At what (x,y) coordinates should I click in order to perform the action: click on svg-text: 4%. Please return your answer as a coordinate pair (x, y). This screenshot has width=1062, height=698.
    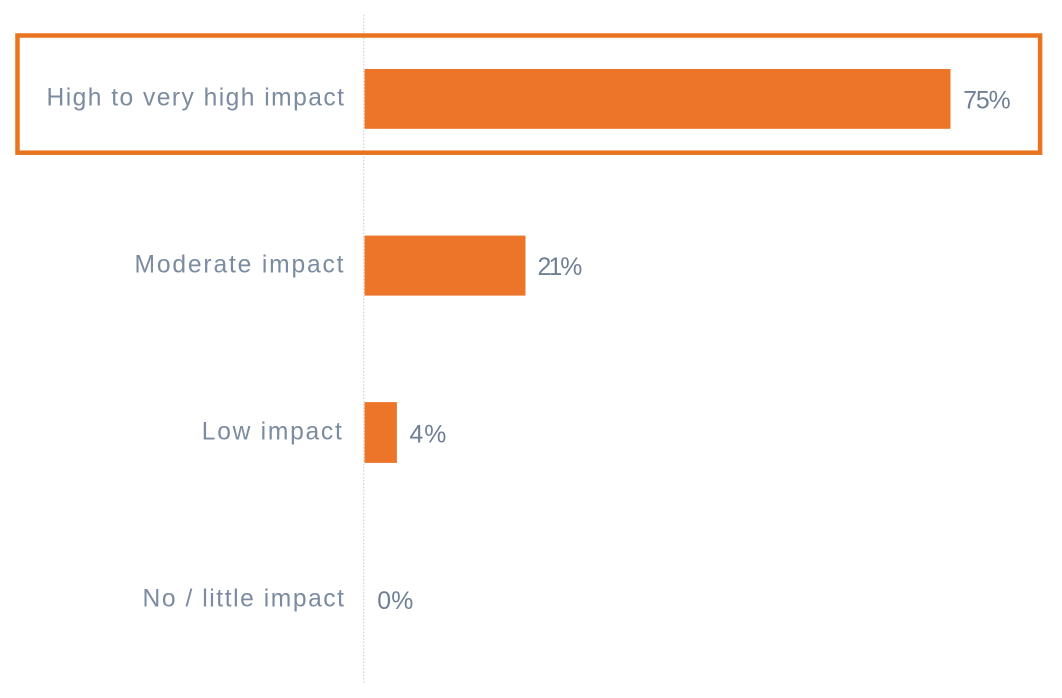
    Looking at the image, I should click on (428, 434).